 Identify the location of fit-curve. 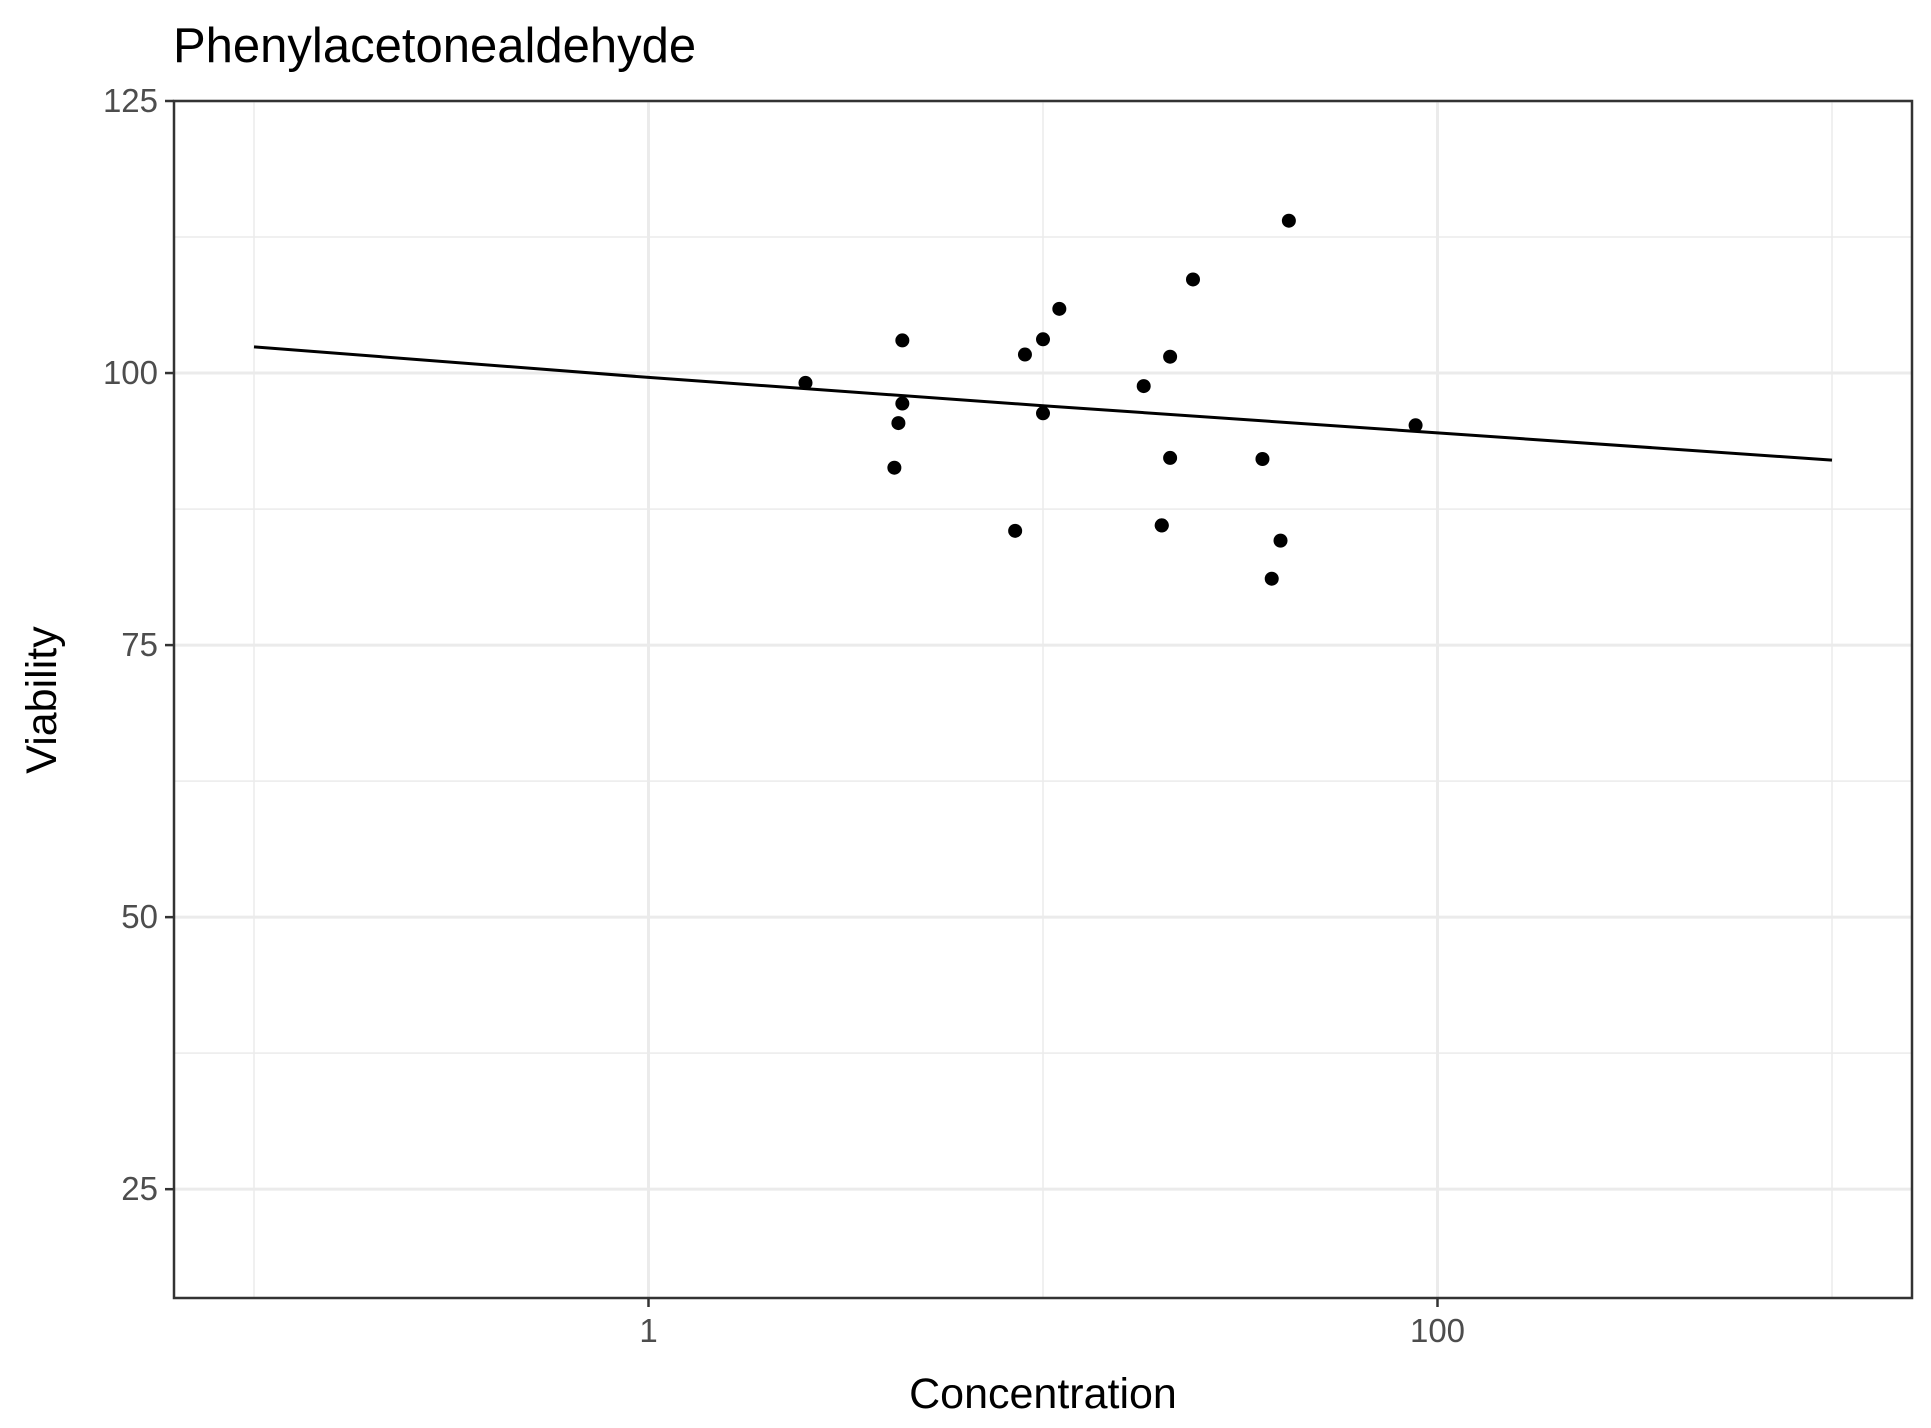
(1043, 403).